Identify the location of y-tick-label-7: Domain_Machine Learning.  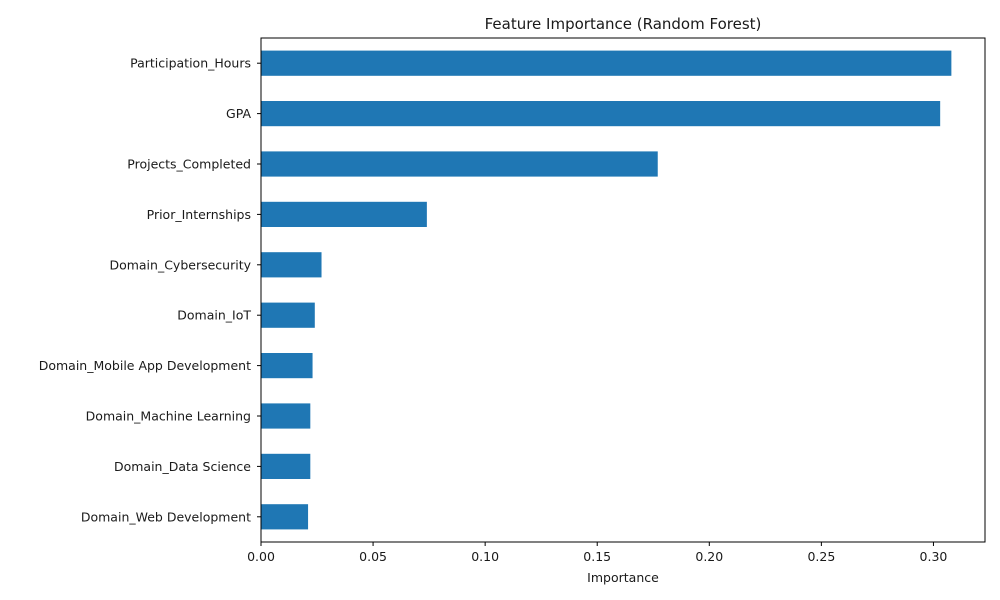
(168, 416).